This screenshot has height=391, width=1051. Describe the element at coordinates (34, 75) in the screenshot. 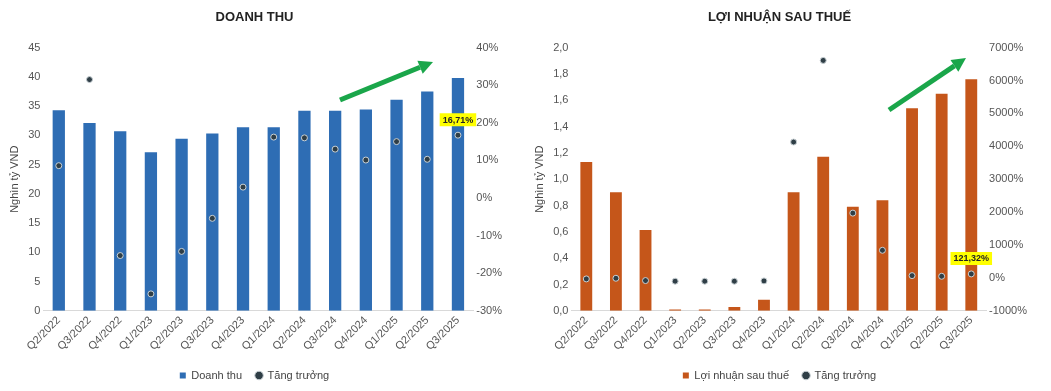

I see `y-tick-label: 40` at that location.